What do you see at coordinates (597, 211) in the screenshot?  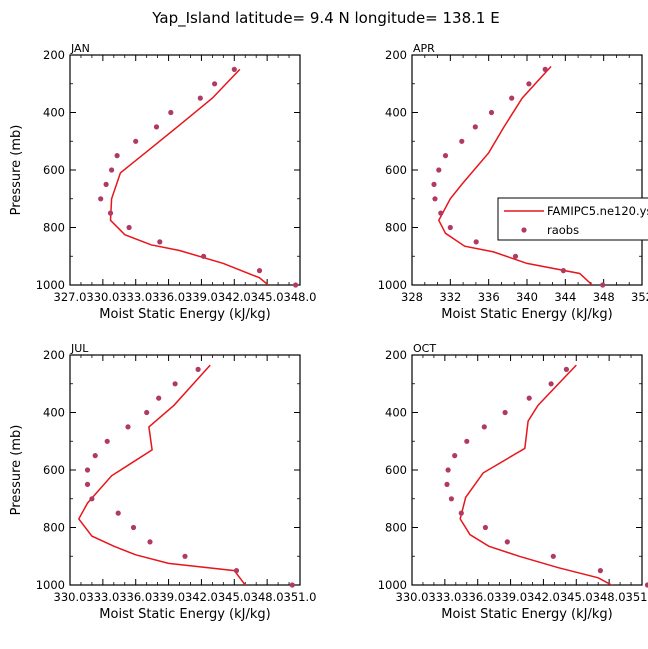 I see `legend-model-label: FAMIPC5.ne120.ys` at bounding box center [597, 211].